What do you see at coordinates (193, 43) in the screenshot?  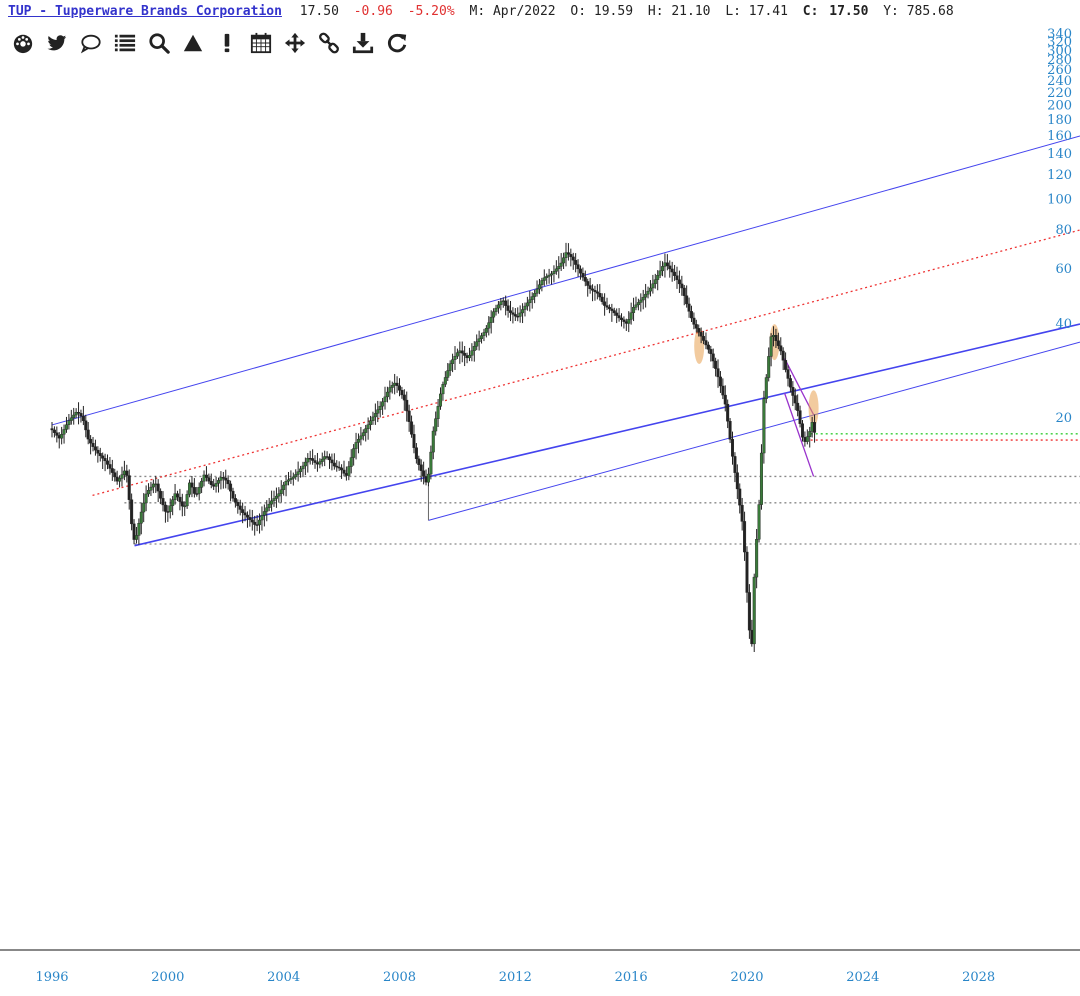 I see `triangle-icon` at bounding box center [193, 43].